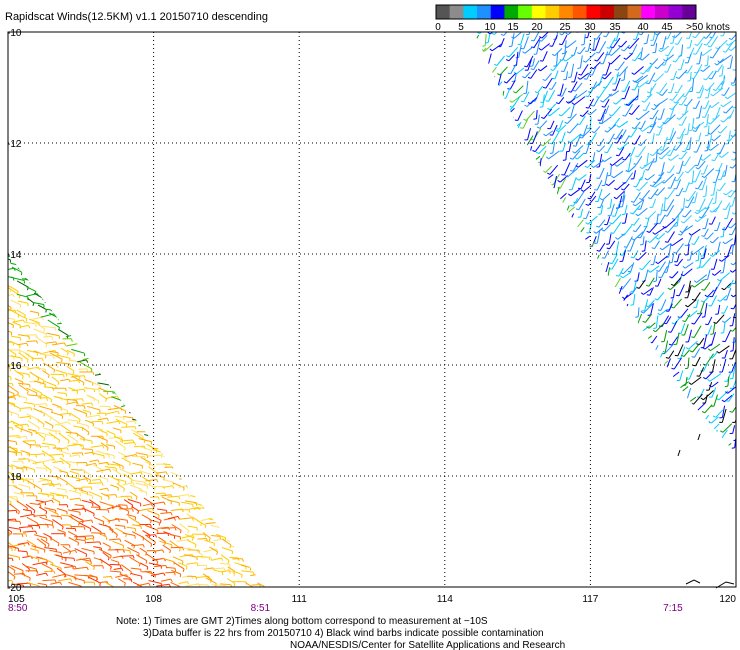 The height and width of the screenshot is (650, 740). I want to click on legend-tick: 10, so click(490, 27).